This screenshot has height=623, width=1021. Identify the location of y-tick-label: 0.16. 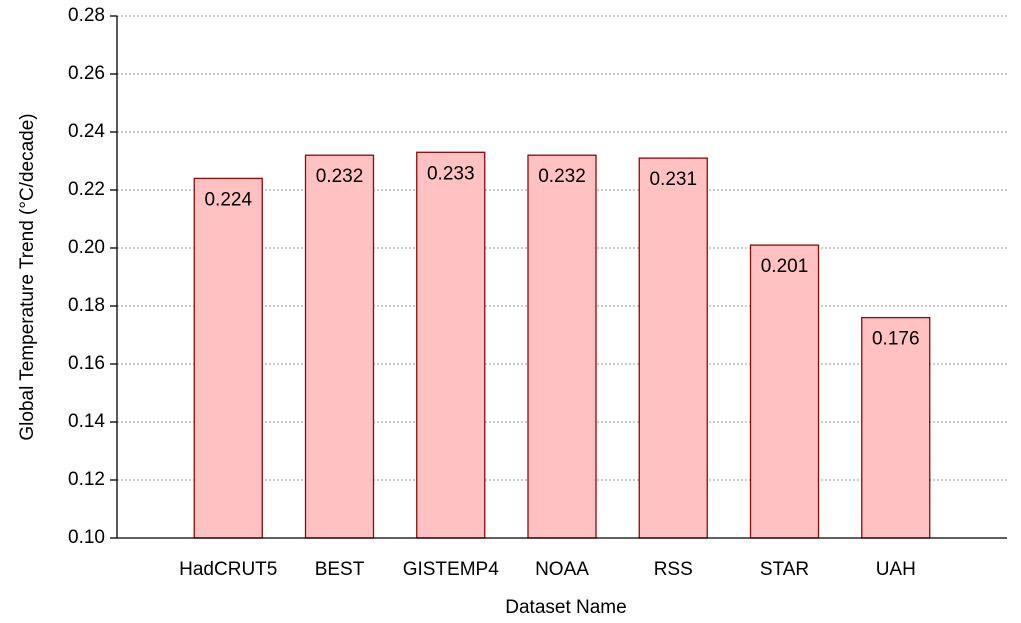
(86, 363).